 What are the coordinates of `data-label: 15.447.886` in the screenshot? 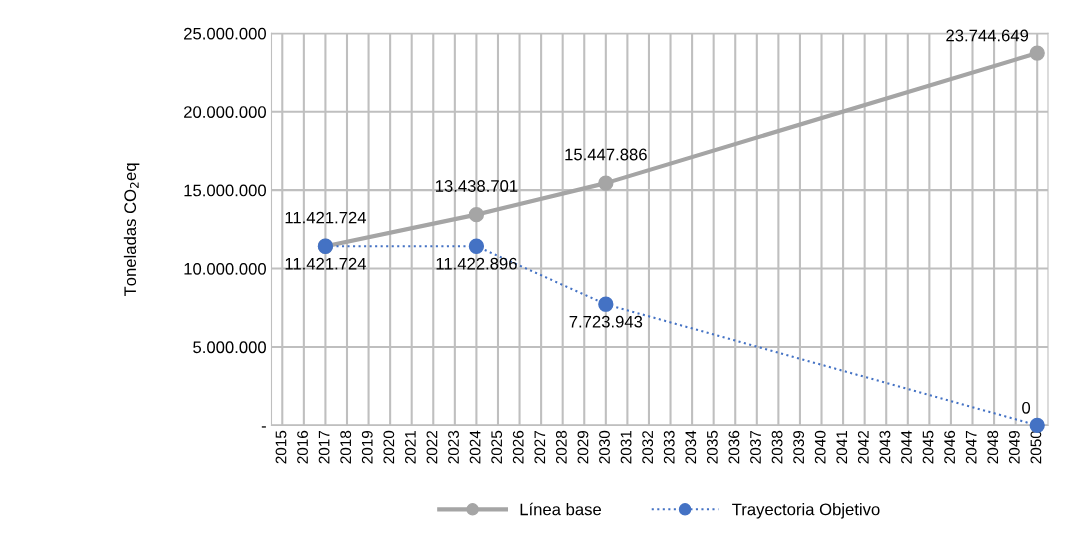 It's located at (606, 154).